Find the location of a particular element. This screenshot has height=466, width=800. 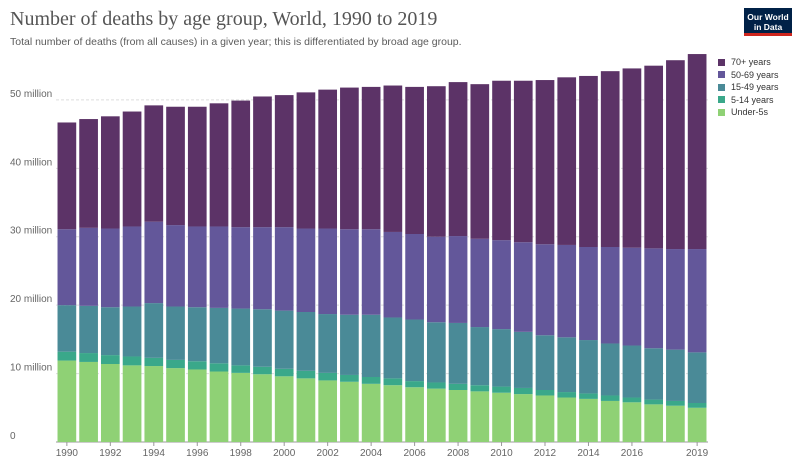

bar-5-14-years-2008 is located at coordinates (458, 386).